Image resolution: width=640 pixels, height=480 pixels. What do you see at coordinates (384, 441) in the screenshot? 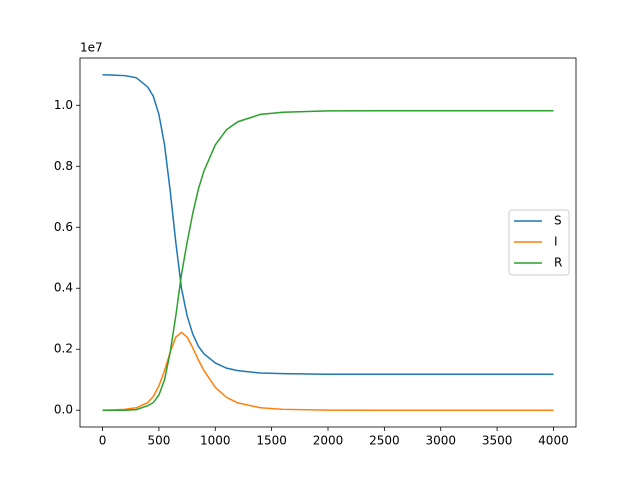
I see `x-tick-label: 2500` at bounding box center [384, 441].